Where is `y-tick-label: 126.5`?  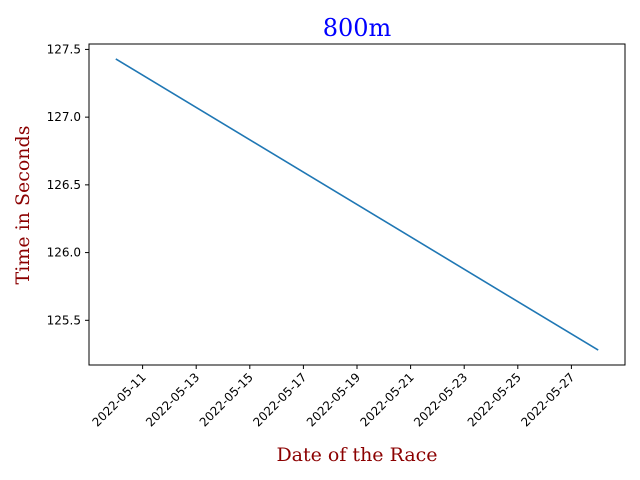
y-tick-label: 126.5 is located at coordinates (64, 185).